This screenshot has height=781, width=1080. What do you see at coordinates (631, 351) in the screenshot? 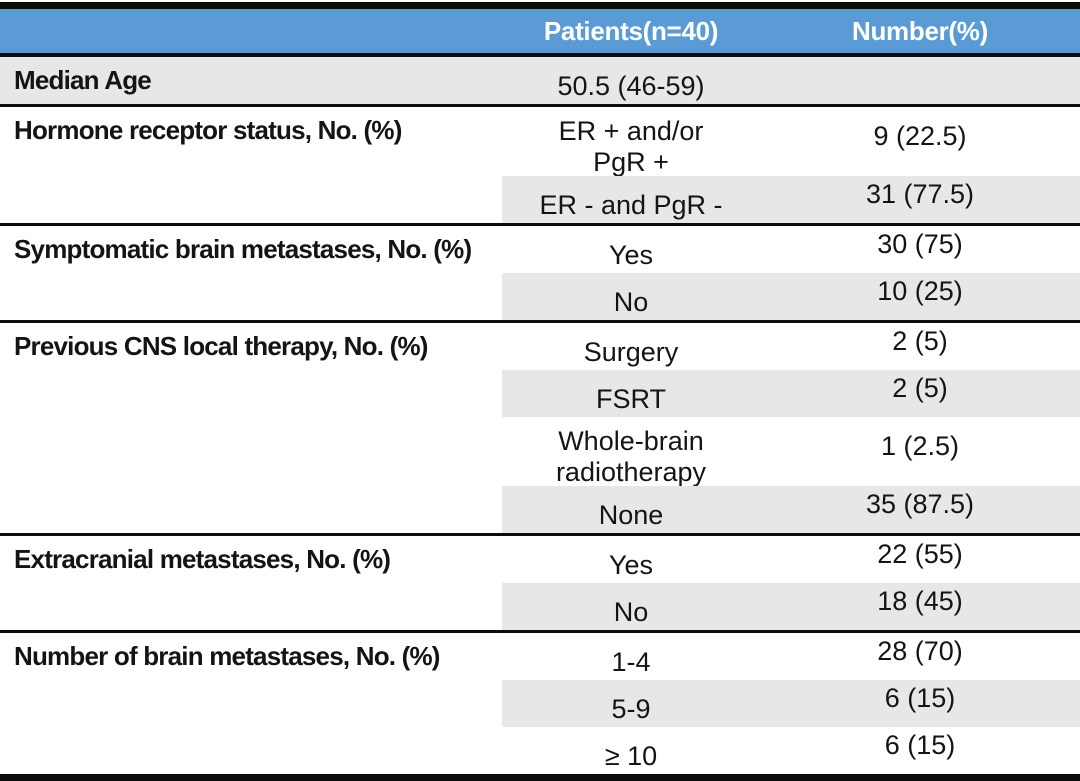
I see `patients-value: Surgery` at bounding box center [631, 351].